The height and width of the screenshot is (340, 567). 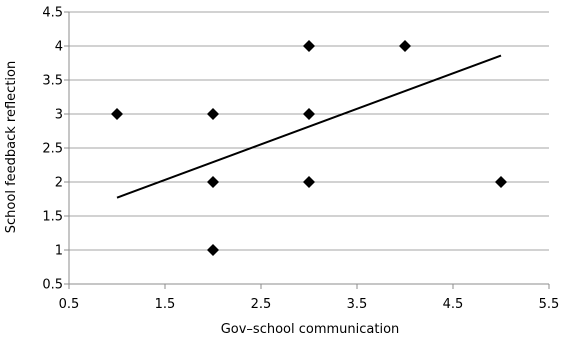 I want to click on x-tick-label: 2.5, so click(x=261, y=304).